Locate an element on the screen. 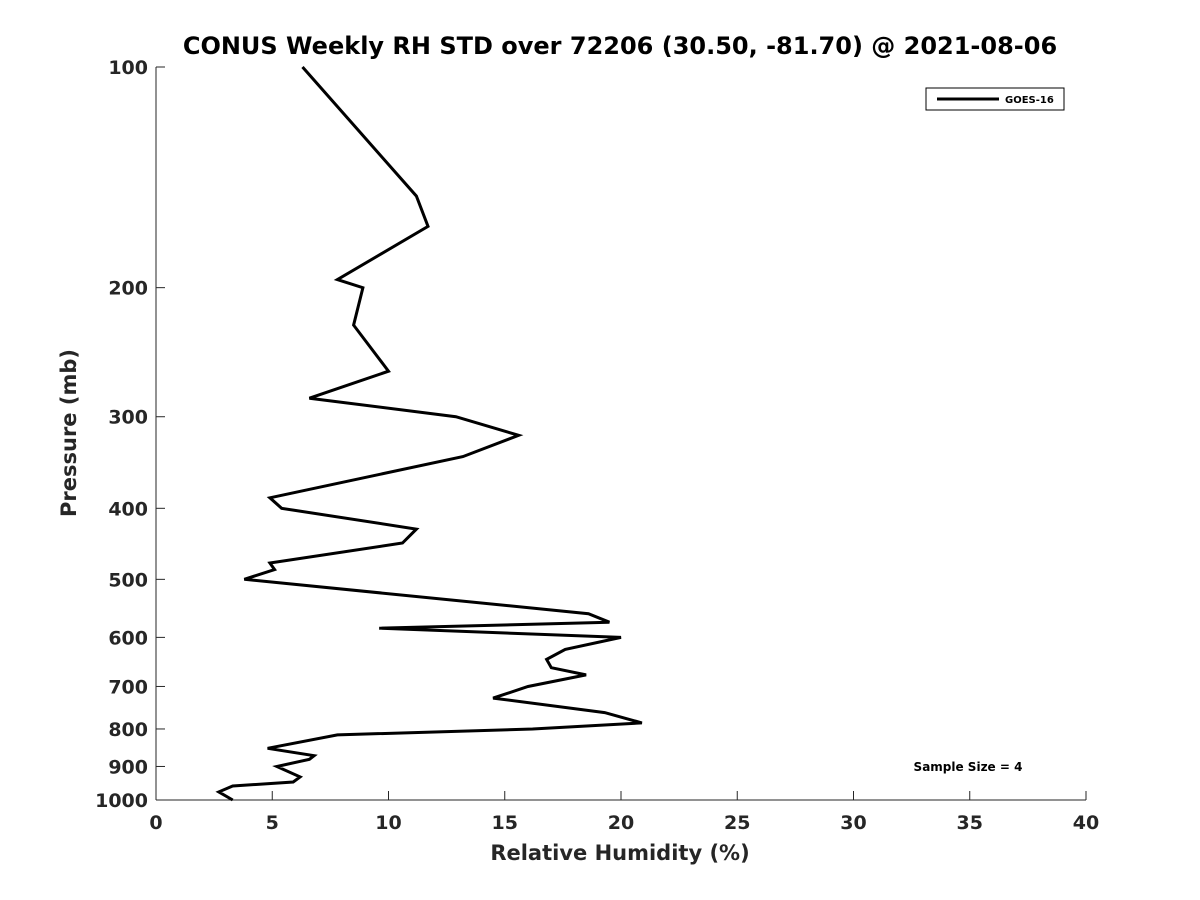  y-tick-label: 500 is located at coordinates (128, 580).